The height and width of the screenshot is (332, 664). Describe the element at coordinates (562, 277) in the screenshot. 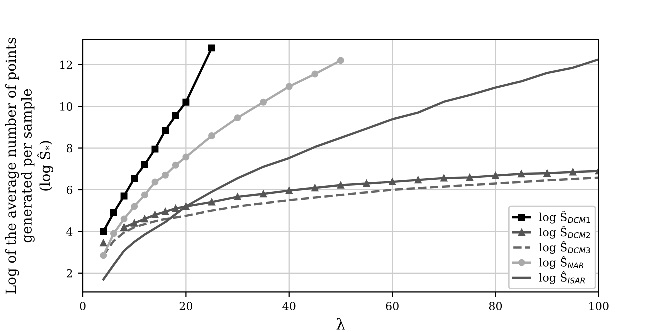

I see `legend-label: log Ŝ$_{ISAR}$` at that location.